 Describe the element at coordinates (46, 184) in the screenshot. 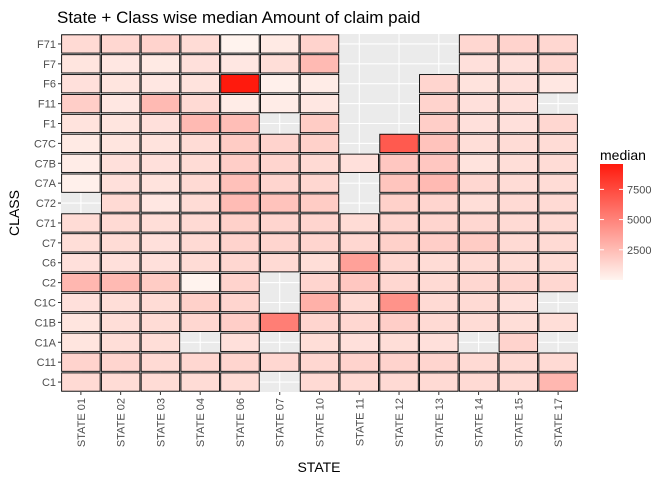

I see `y-tick-label: C7A` at that location.